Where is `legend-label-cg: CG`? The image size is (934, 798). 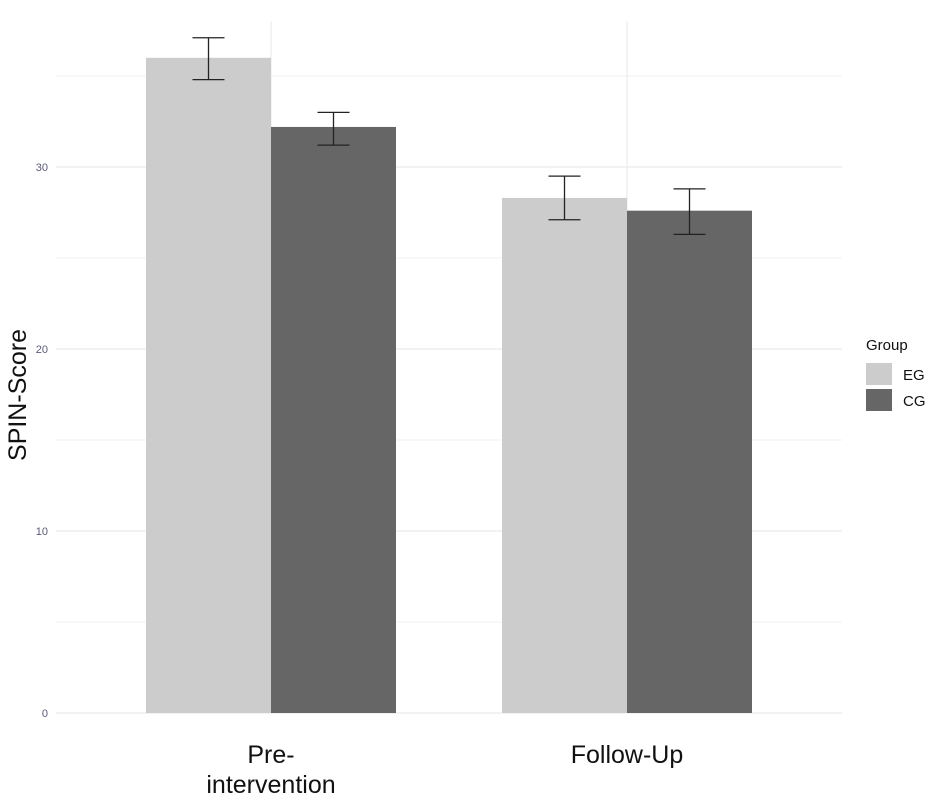
legend-label-cg: CG is located at coordinates (914, 401).